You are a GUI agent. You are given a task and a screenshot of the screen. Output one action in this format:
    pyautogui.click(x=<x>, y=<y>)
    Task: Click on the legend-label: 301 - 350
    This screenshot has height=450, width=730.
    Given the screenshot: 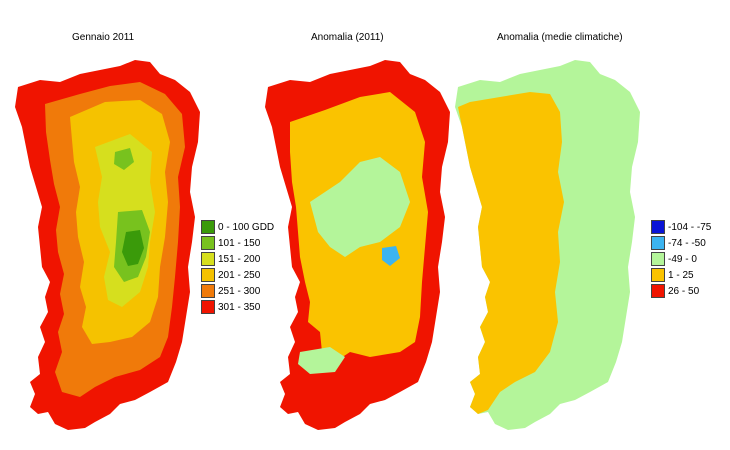 What is the action you would take?
    pyautogui.click(x=239, y=307)
    